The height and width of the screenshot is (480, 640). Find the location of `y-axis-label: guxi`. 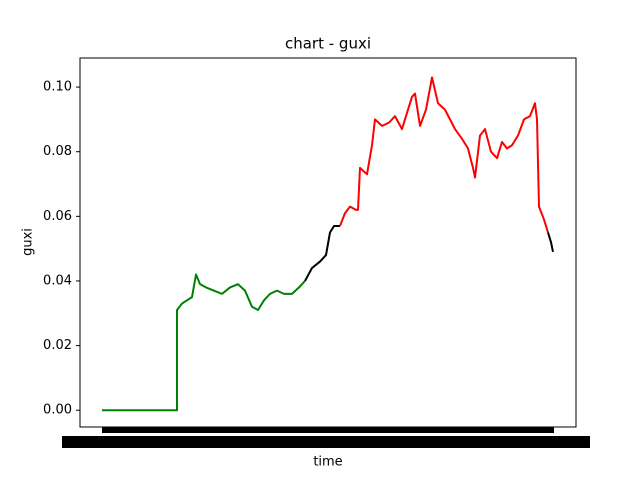

y-axis-label: guxi is located at coordinates (28, 242).